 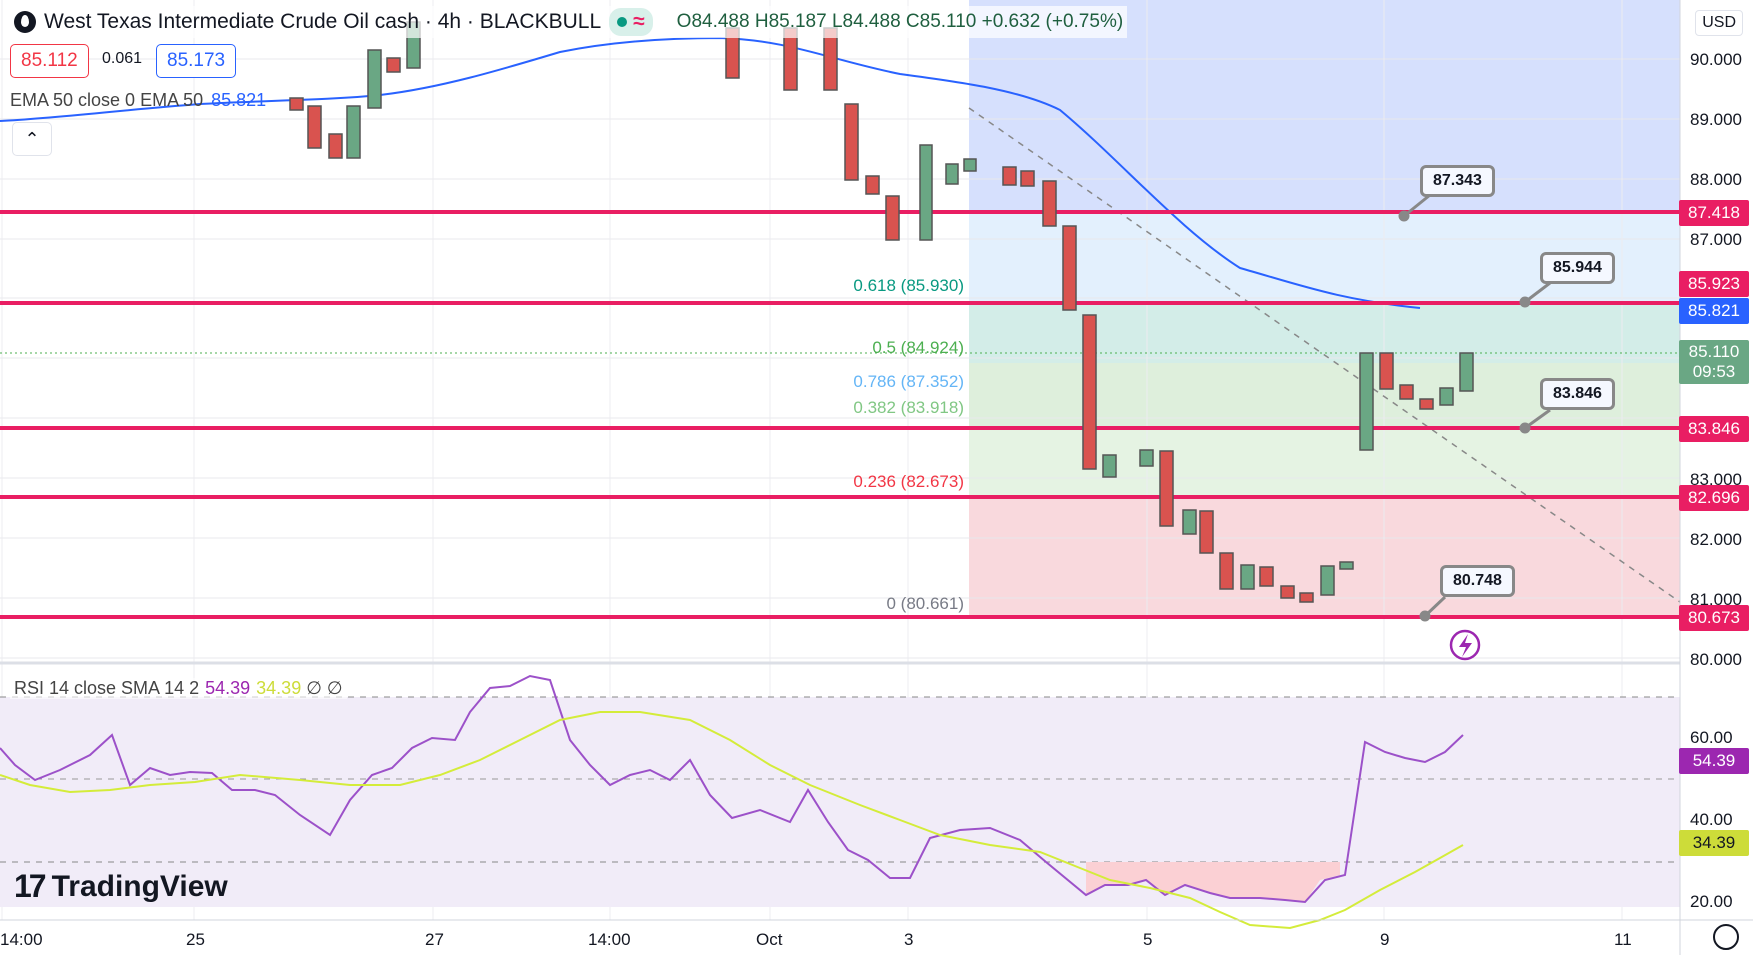 I want to click on callout-83846: 83.846, so click(x=1577, y=394).